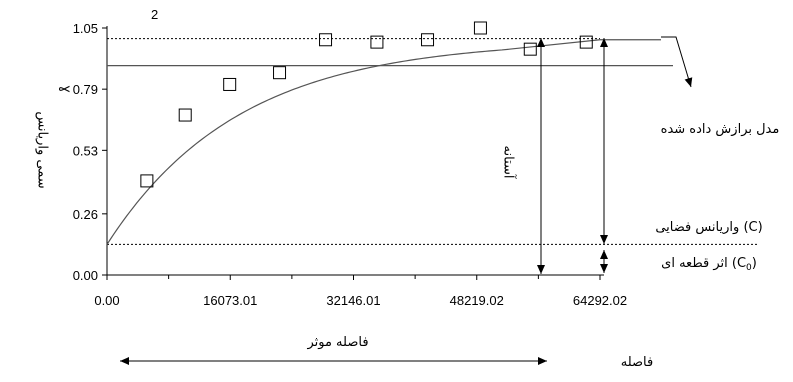 The image size is (793, 382). I want to click on fitted-model-pointer, so click(677, 62).